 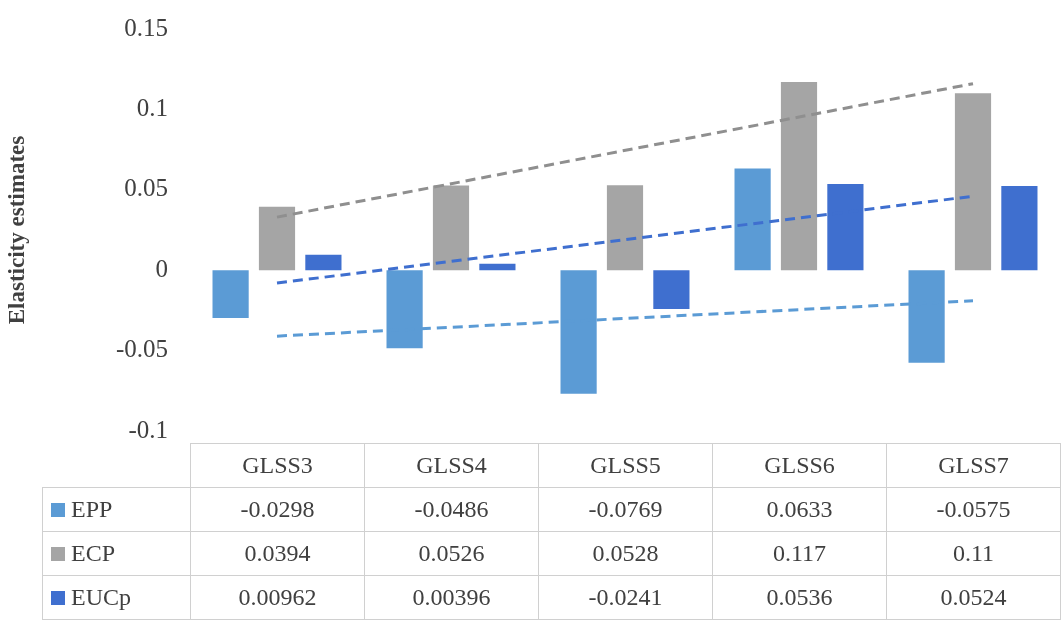 I want to click on x-tick-label: GLSS6, so click(x=799, y=465).